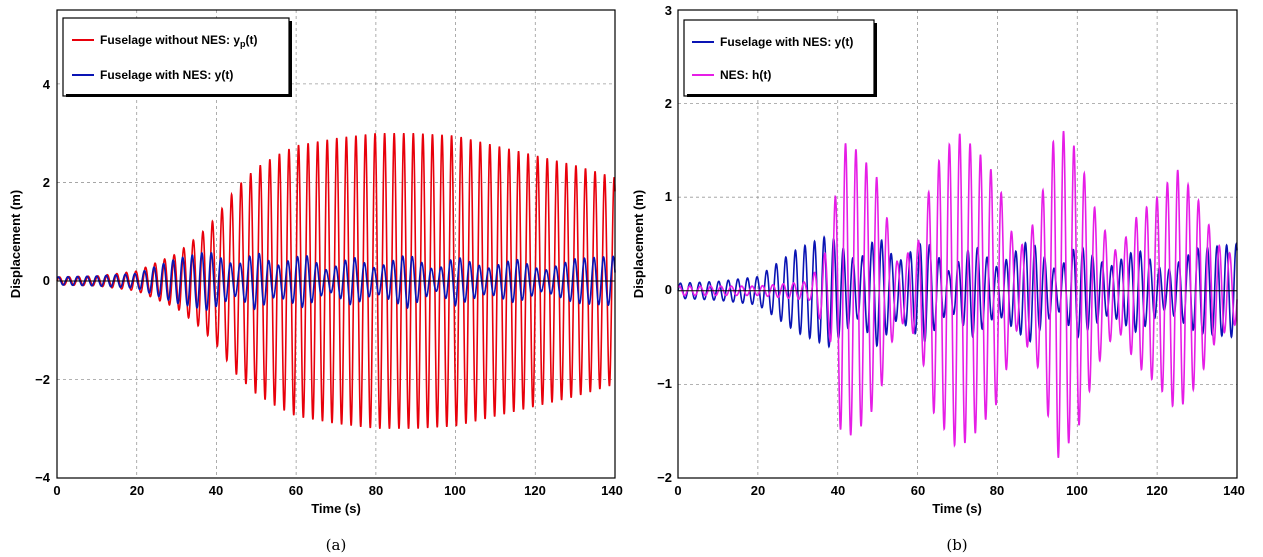  Describe the element at coordinates (337, 490) in the screenshot. I see `x-tick-labels-a: 0 20 40 60 80 100 120 140` at that location.